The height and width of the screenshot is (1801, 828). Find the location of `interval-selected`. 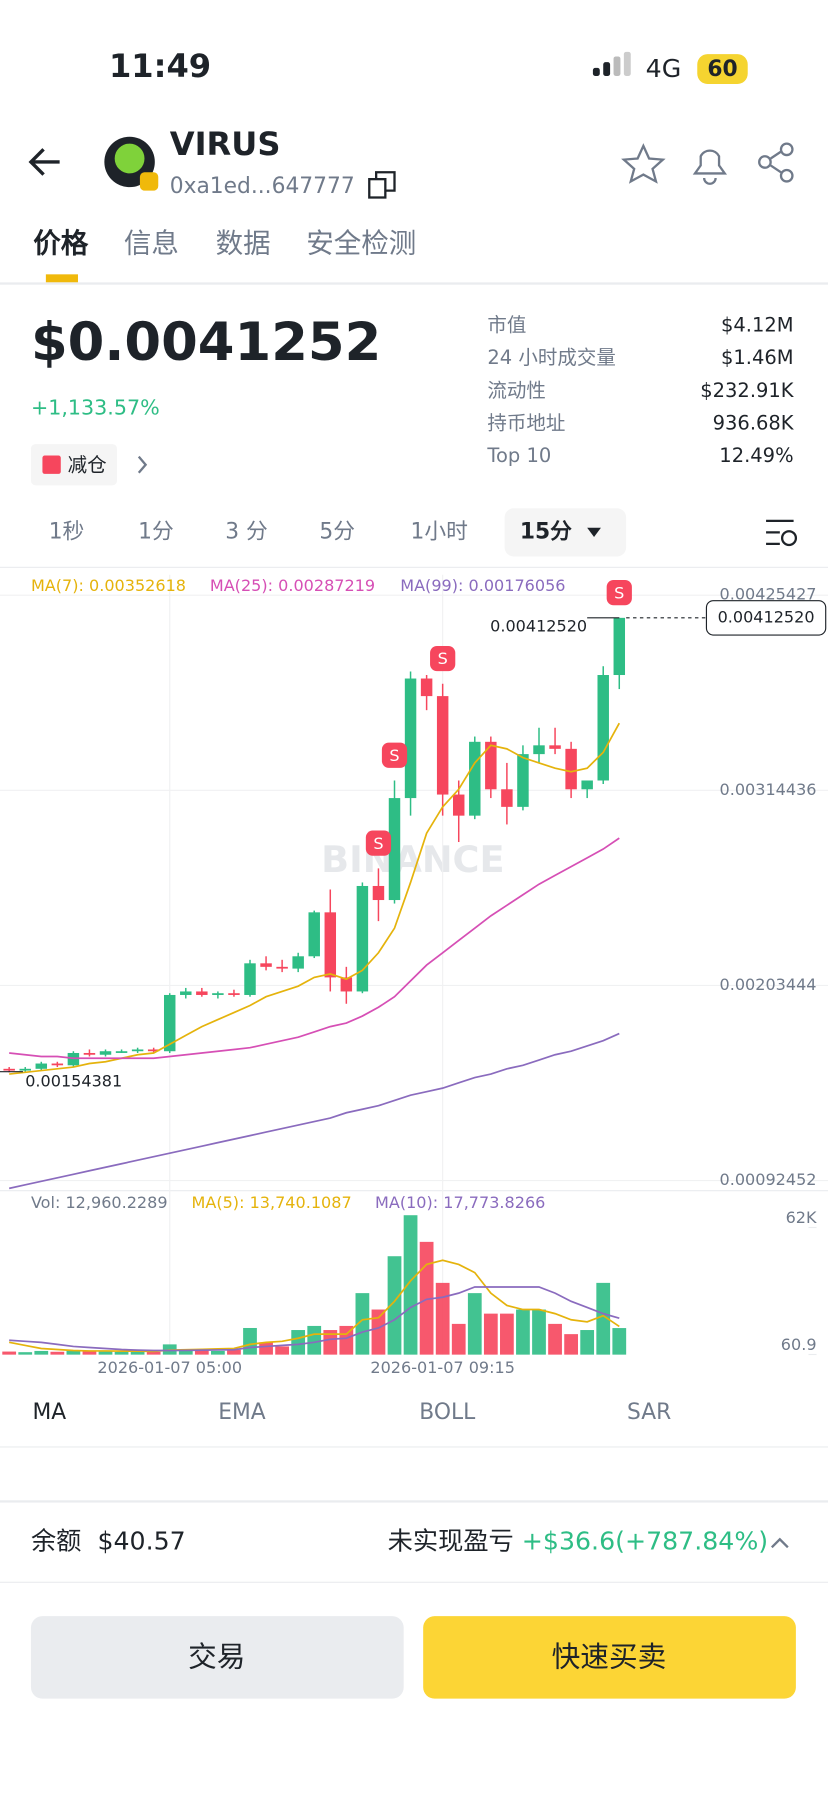

interval-selected is located at coordinates (565, 532).